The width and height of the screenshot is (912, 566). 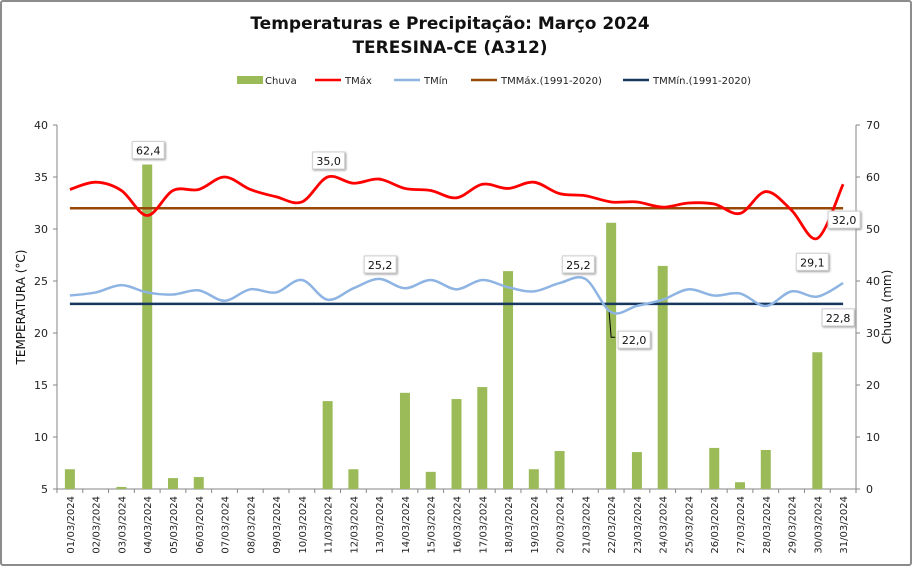 What do you see at coordinates (380, 525) in the screenshot?
I see `x-tick-label: 13/03/2024` at bounding box center [380, 525].